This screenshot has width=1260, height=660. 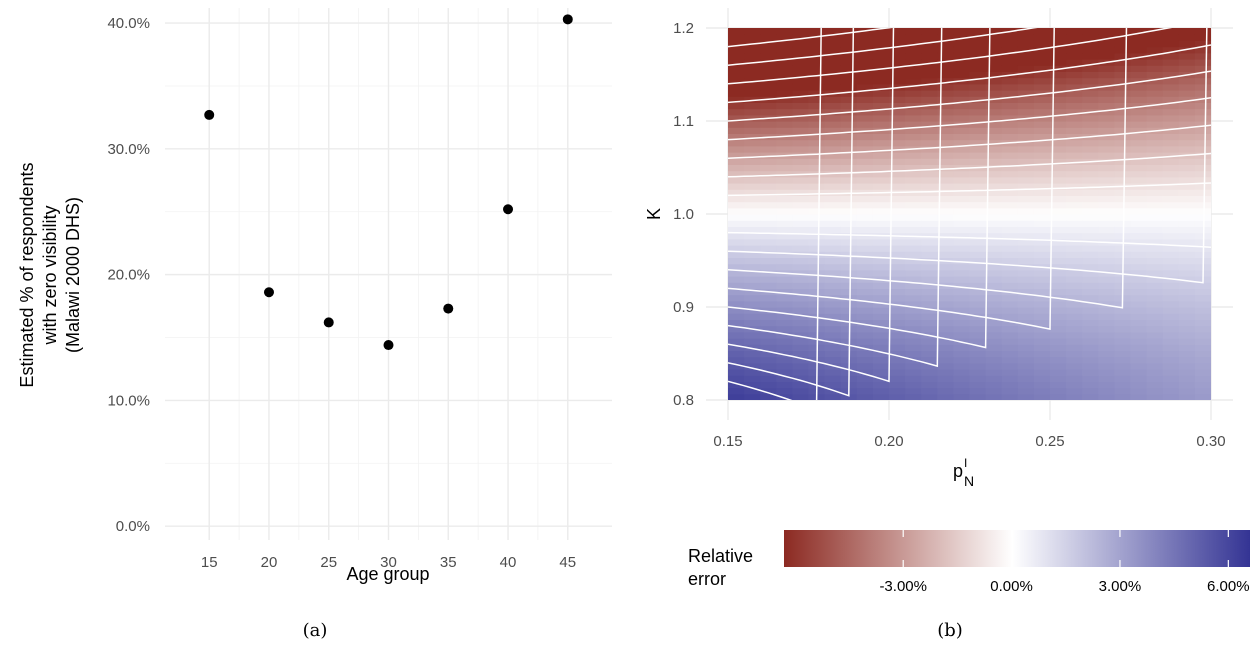 I want to click on panel-a-x-tick-label: 40, so click(x=508, y=562).